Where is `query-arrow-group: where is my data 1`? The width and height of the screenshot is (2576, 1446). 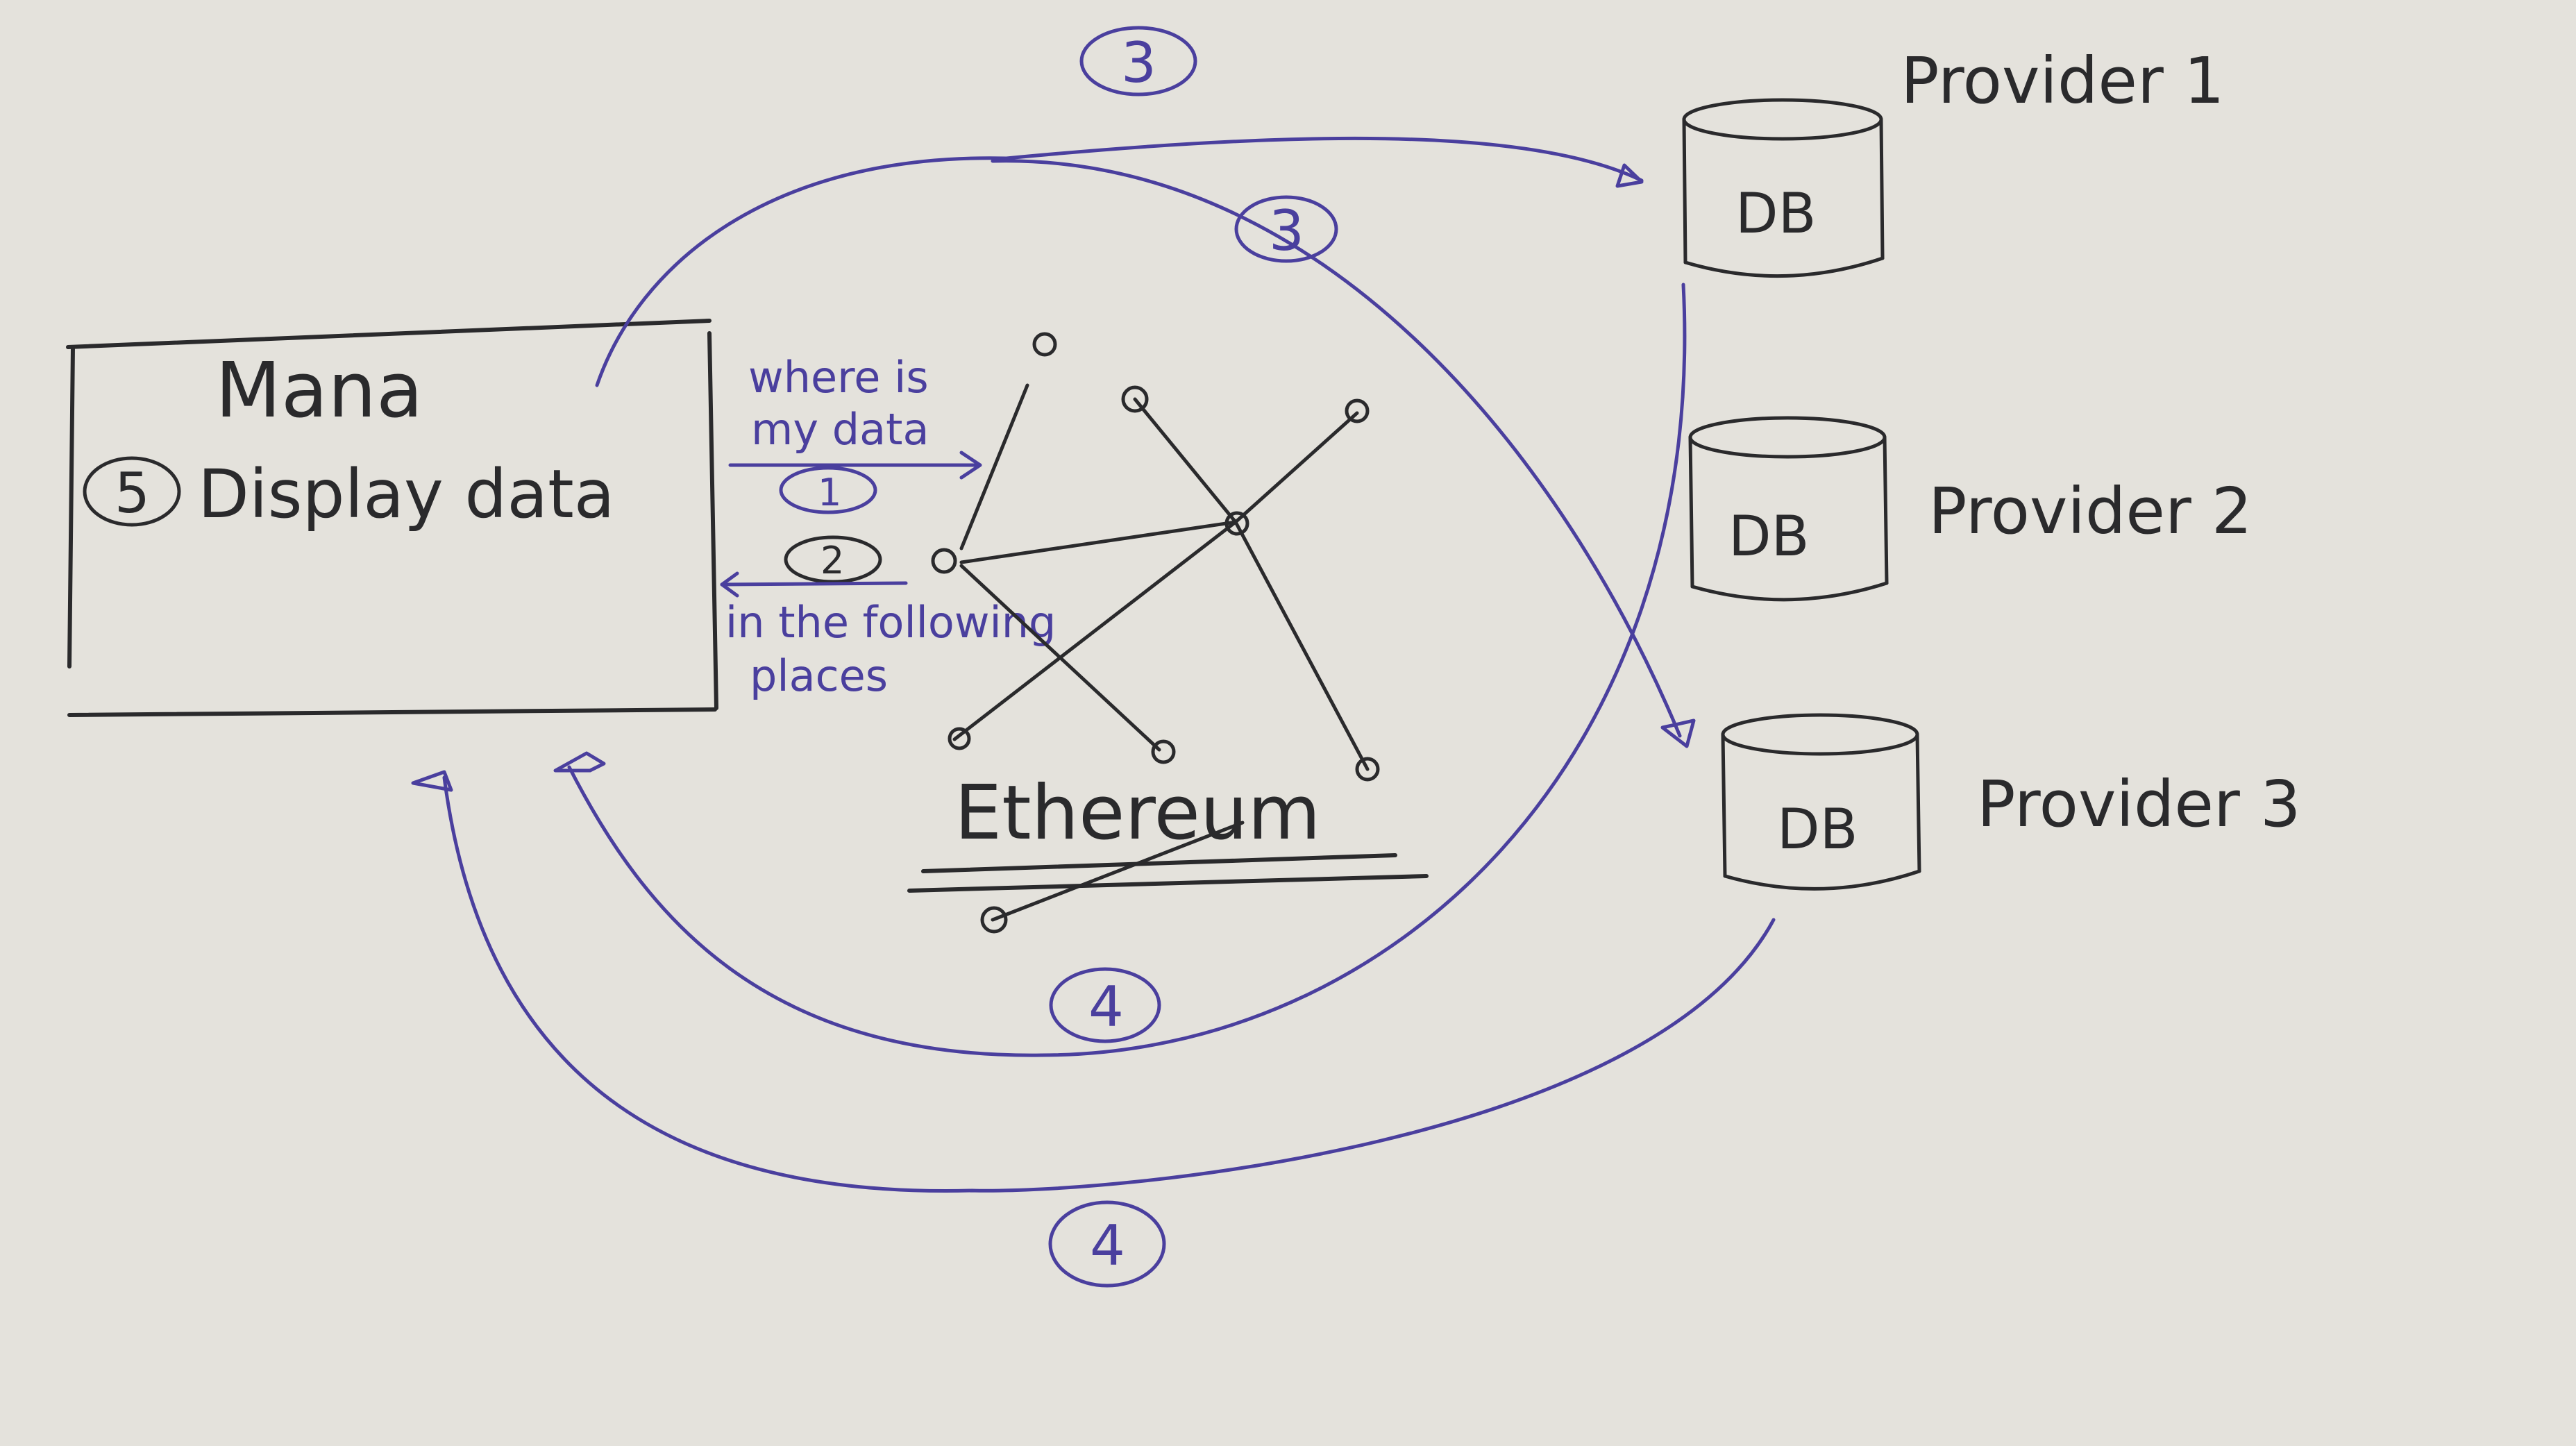 query-arrow-group: where is my data 1 is located at coordinates (855, 433).